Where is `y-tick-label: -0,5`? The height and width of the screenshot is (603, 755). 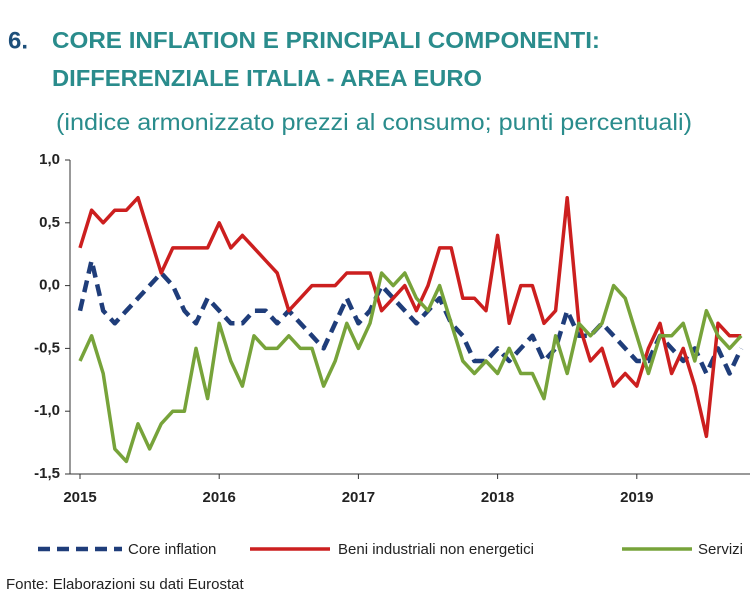 y-tick-label: -0,5 is located at coordinates (47, 347).